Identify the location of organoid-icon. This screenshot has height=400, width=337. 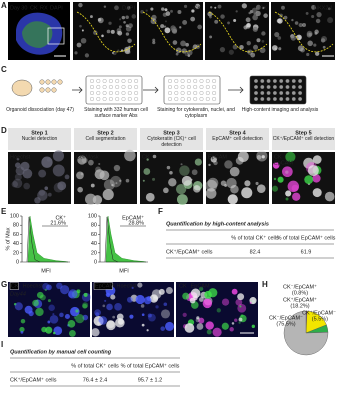
(22, 88).